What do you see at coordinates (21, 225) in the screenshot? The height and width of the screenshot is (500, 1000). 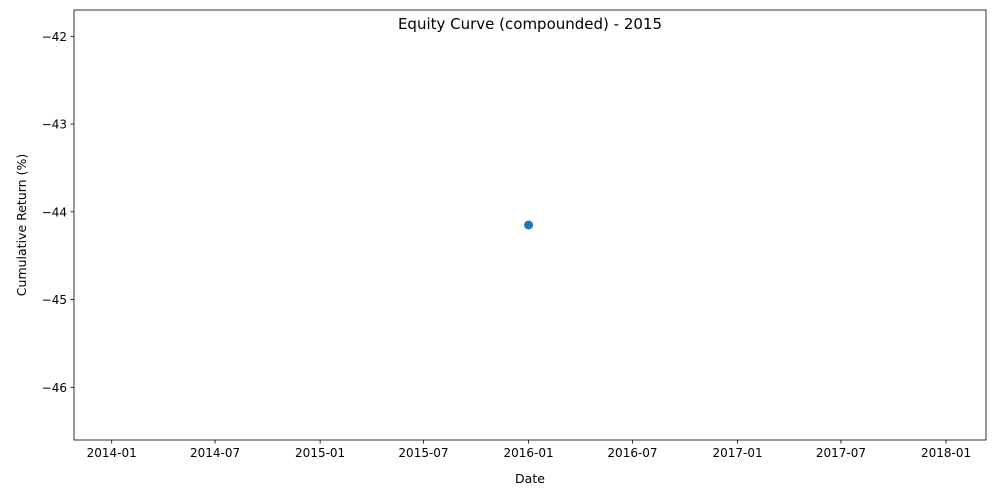 I see `y-axis-label: Cumulative Return (%)` at bounding box center [21, 225].